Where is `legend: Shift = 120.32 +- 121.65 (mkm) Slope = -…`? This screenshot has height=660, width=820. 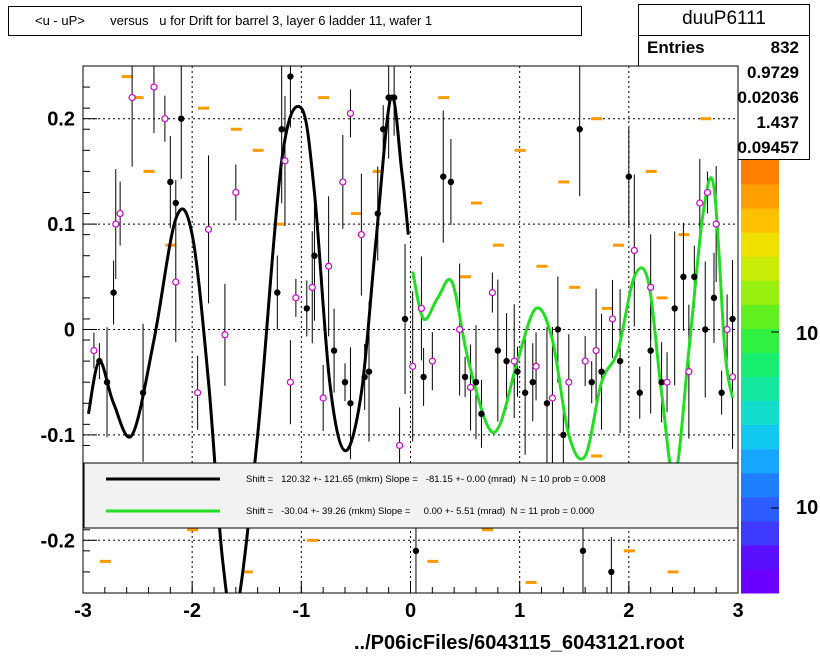
legend: Shift = 120.32 +- 121.65 (mkm) Slope = -… is located at coordinates (411, 495).